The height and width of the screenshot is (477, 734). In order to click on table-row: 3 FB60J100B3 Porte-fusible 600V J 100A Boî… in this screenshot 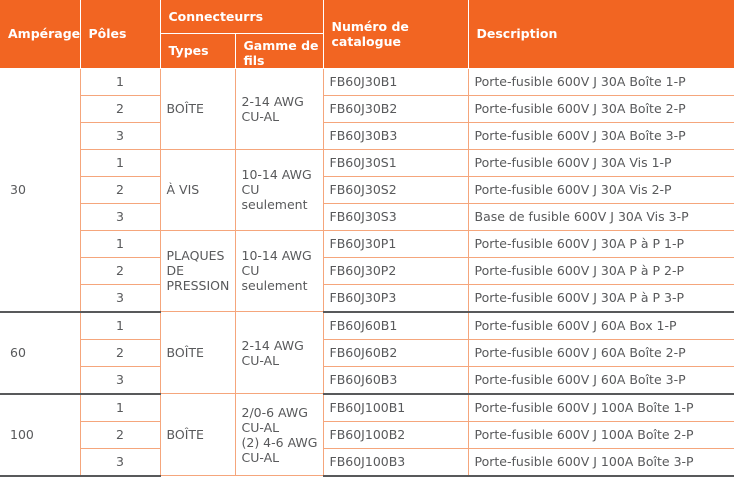, I will do `click(367, 462)`.